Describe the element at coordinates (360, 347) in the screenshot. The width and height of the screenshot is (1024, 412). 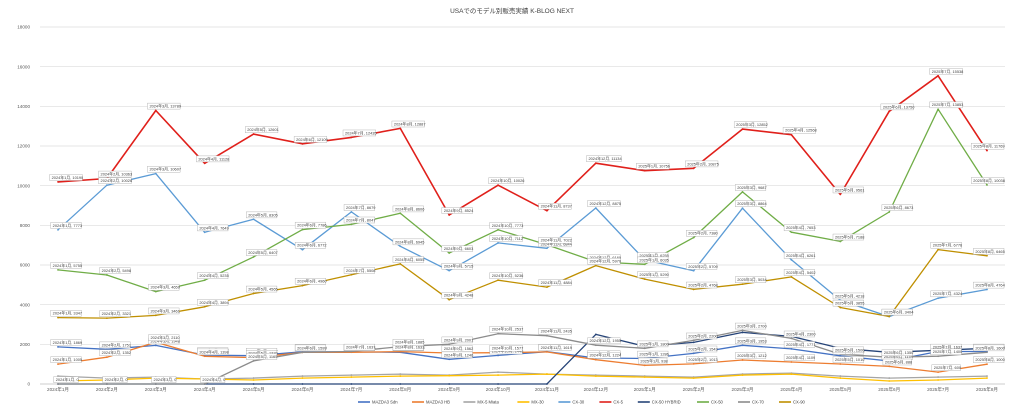
I see `data-label-text: 2024年7月, 1637` at that location.